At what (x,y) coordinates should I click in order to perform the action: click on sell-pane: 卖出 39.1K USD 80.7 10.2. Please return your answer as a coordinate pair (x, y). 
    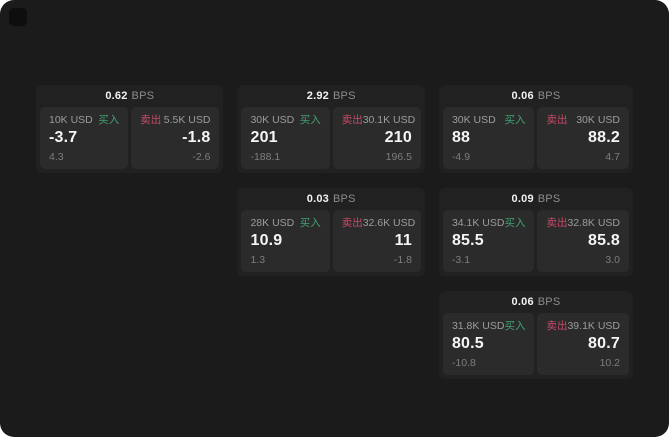
    Looking at the image, I should click on (583, 344).